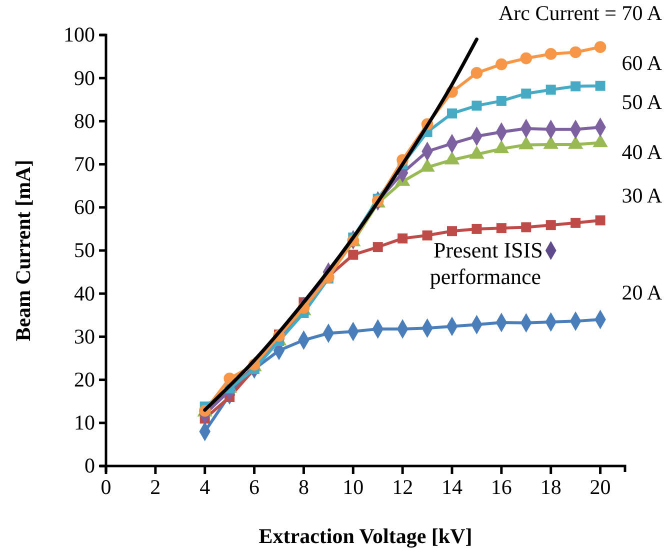 The image size is (667, 554). What do you see at coordinates (84, 250) in the screenshot?
I see `y-tick-label: 50` at bounding box center [84, 250].